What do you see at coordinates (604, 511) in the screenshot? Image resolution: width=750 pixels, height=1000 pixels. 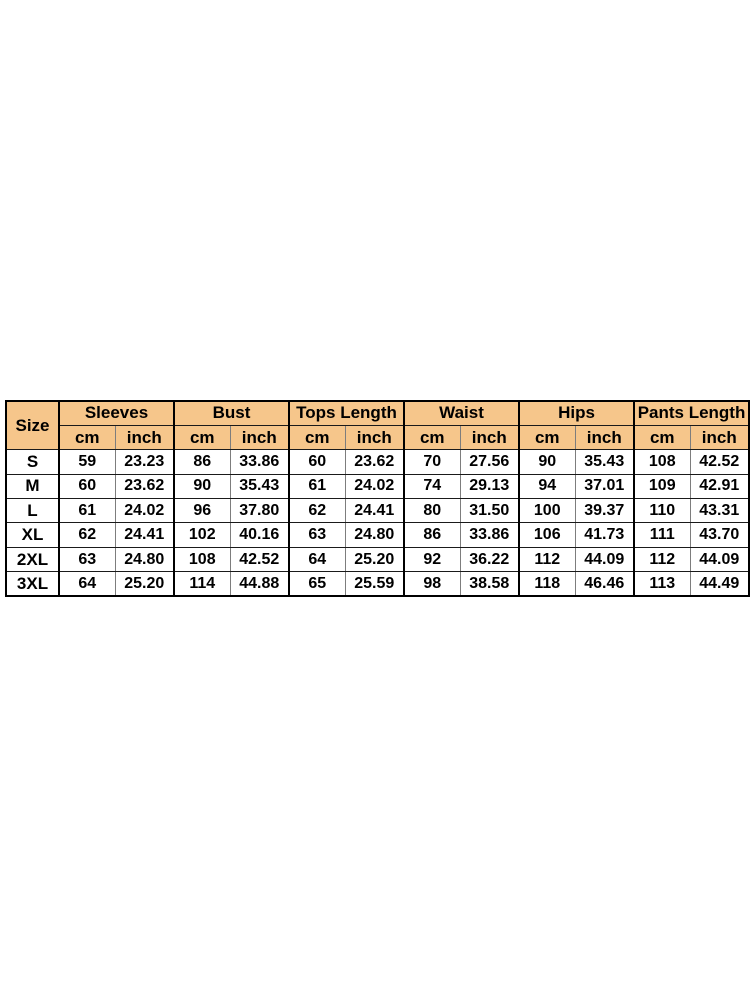 I see `measurement-cell: 39.37` at bounding box center [604, 511].